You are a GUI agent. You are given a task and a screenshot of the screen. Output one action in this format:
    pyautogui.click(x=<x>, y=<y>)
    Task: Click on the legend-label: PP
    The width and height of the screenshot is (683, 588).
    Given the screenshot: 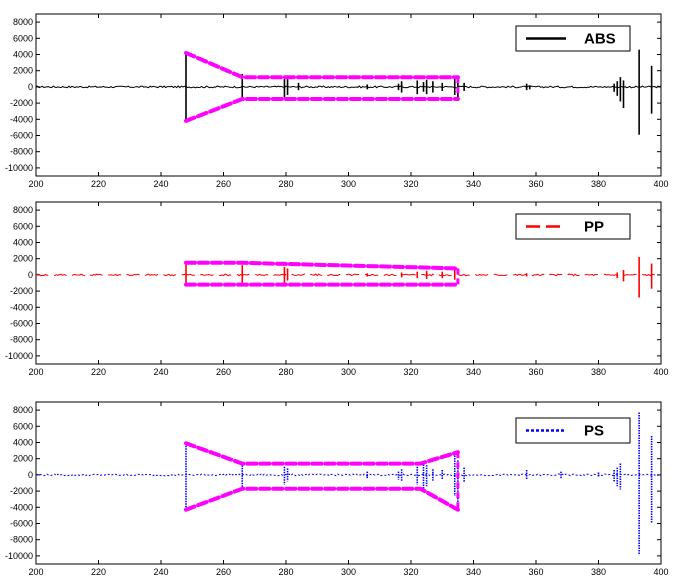 What is the action you would take?
    pyautogui.click(x=594, y=227)
    